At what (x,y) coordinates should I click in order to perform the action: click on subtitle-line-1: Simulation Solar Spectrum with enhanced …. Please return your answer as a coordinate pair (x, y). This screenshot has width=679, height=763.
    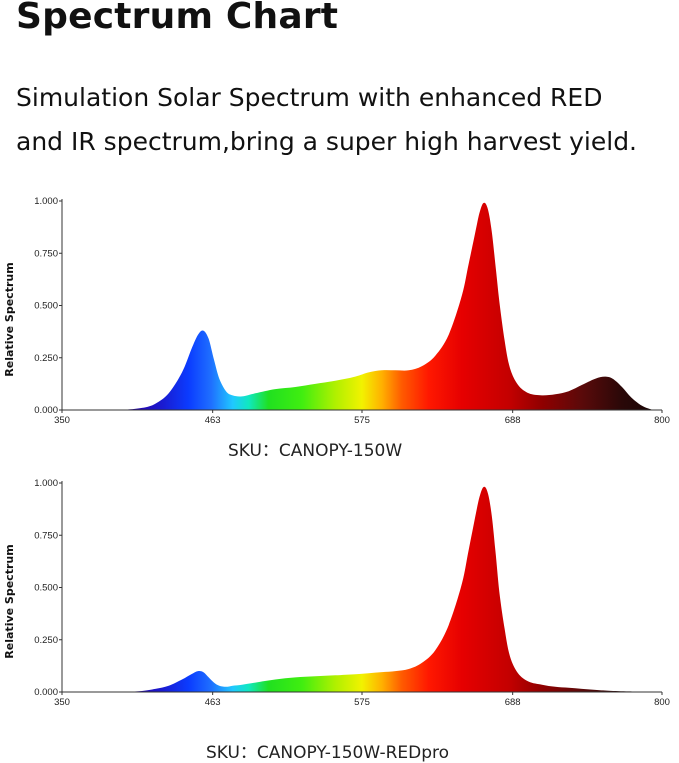
    Looking at the image, I should click on (309, 97).